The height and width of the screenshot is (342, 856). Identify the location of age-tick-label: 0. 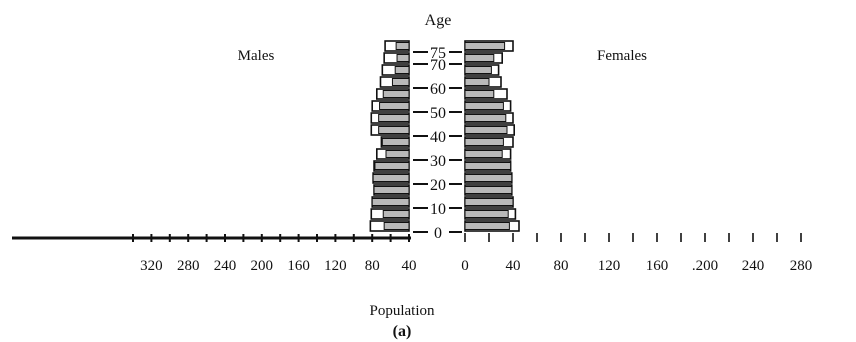
(438, 233).